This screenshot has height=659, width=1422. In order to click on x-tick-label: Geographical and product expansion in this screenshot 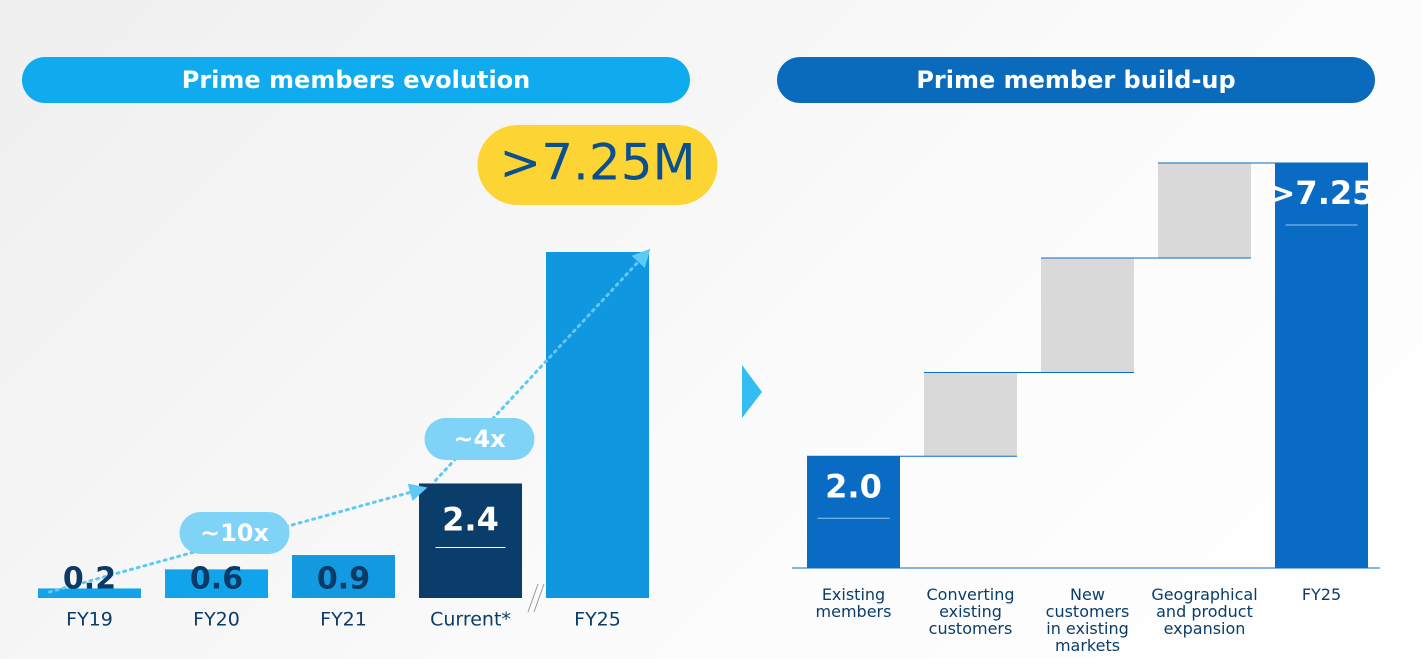, I will do `click(1204, 611)`.